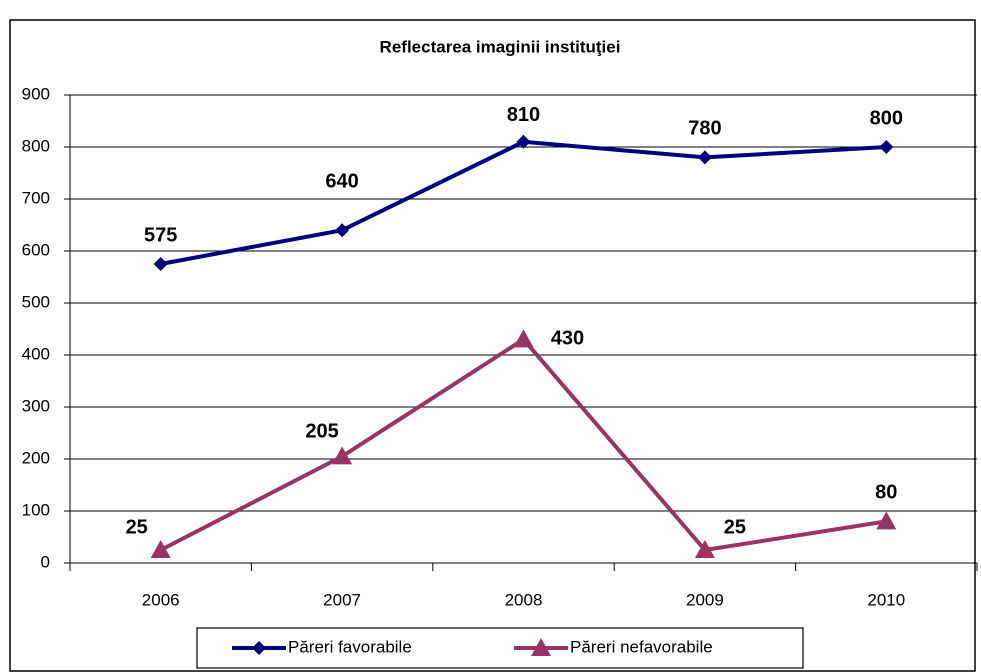 The height and width of the screenshot is (672, 981). Describe the element at coordinates (36, 93) in the screenshot. I see `y-tick-label: 900` at that location.